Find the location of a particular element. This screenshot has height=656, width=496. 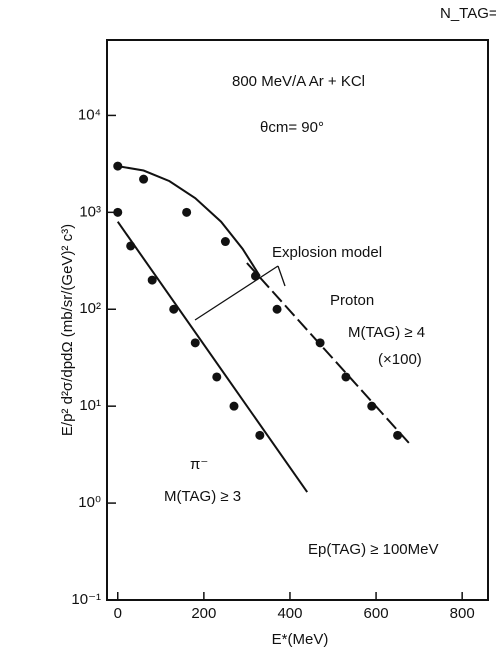

x-tick-label: 800 is located at coordinates (462, 613).